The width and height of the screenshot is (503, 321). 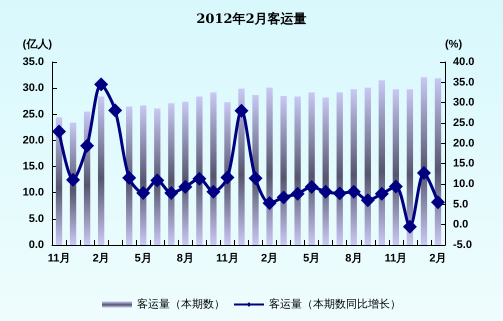 What do you see at coordinates (181, 304) in the screenshot?
I see `legend-label: 客运量（本期数）` at bounding box center [181, 304].